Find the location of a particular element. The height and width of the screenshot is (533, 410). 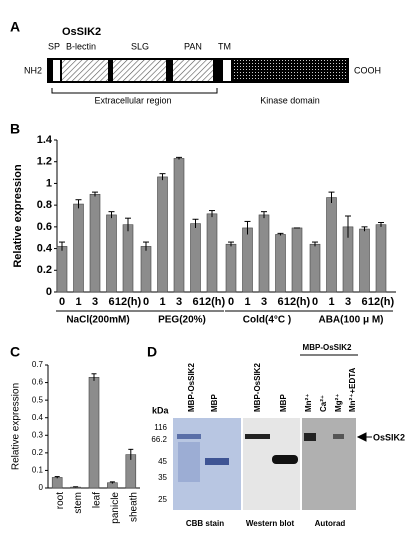

marker-label: 25 is located at coordinates (162, 499).